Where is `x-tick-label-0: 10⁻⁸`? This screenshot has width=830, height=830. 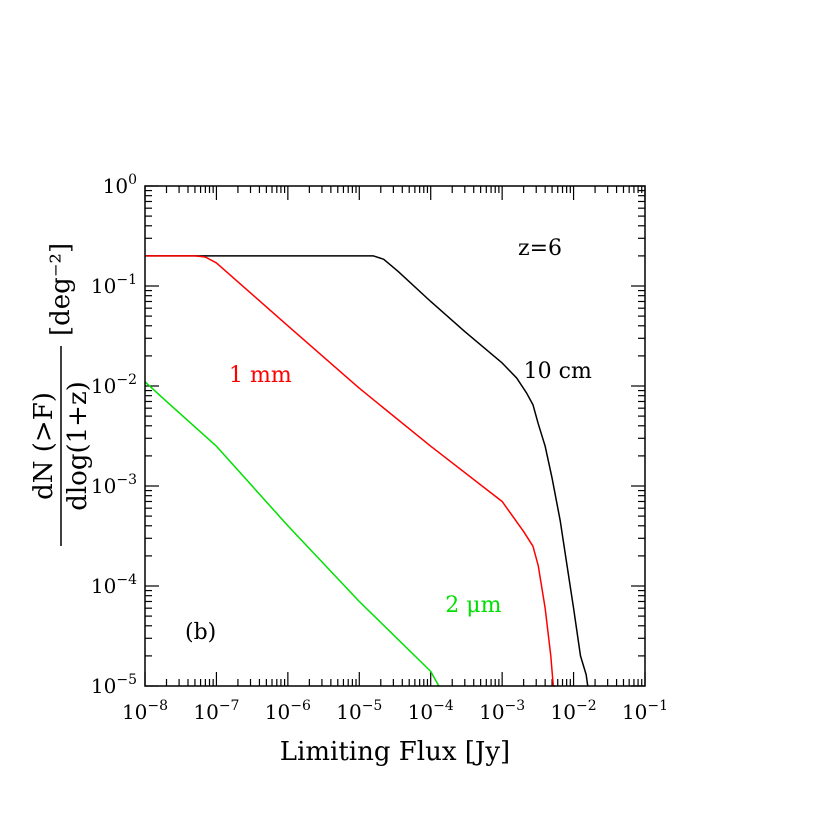
x-tick-label-0: 10⁻⁸ is located at coordinates (145, 711).